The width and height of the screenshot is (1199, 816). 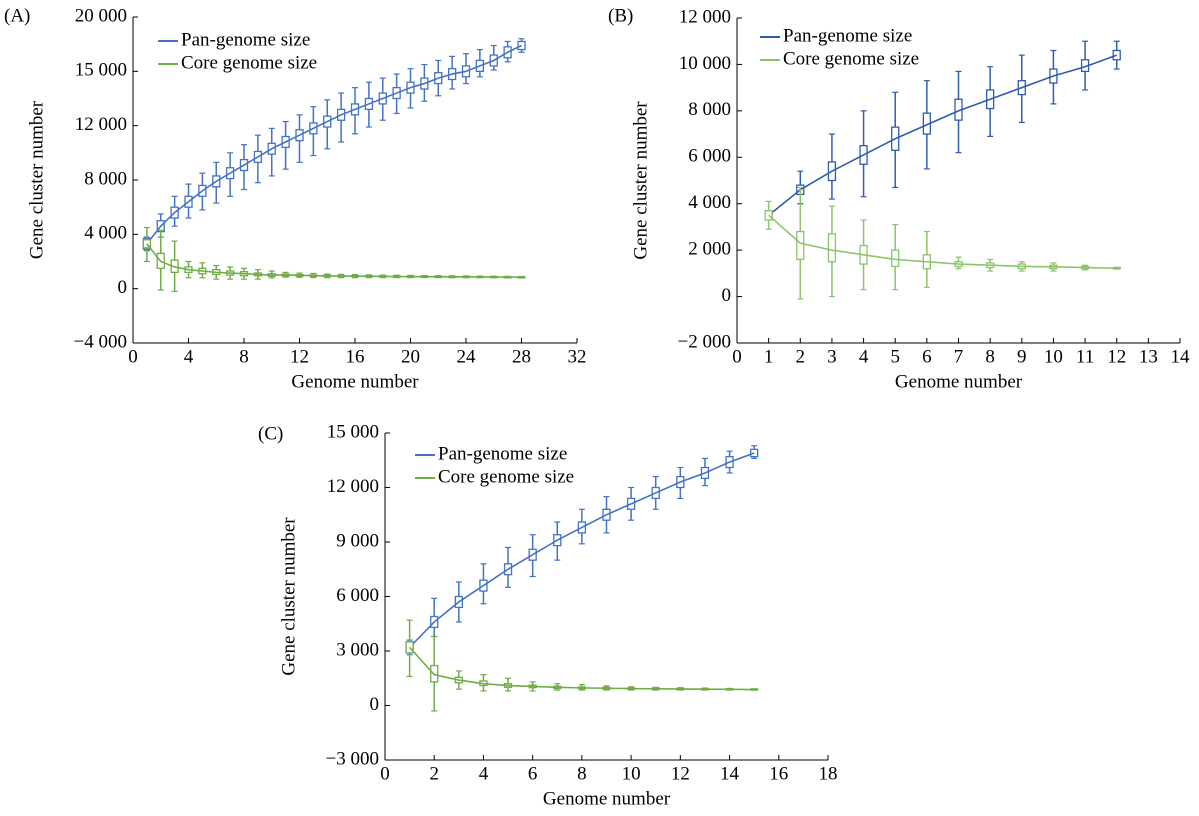 I want to click on x-tick-label: 32, so click(x=577, y=356).